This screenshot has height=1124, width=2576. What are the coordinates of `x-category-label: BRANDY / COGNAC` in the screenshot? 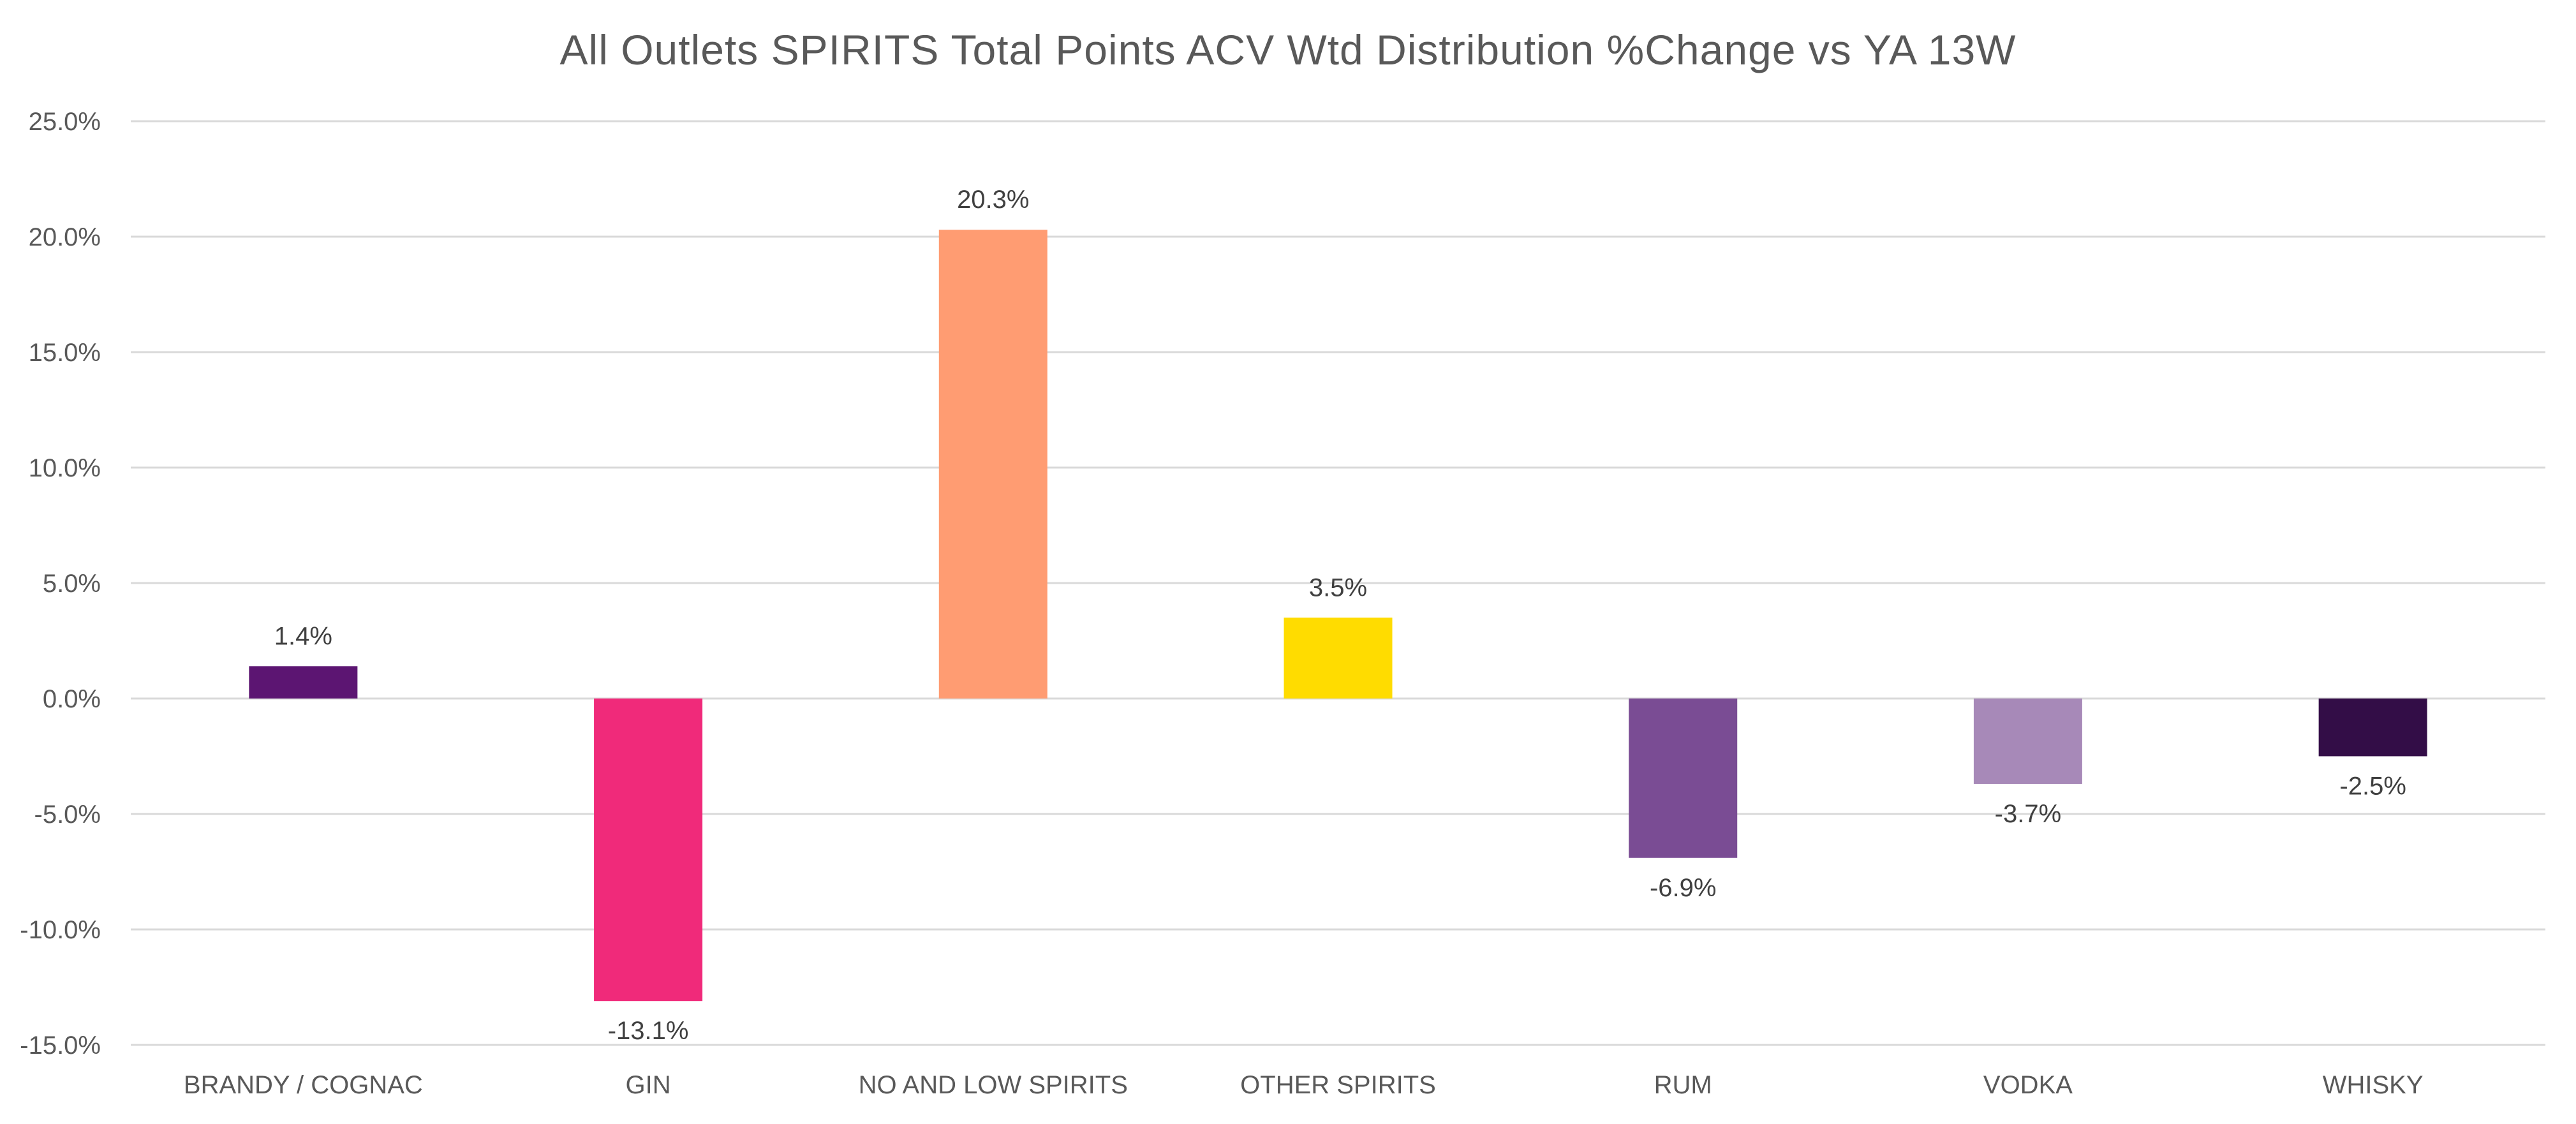 It's located at (303, 1085).